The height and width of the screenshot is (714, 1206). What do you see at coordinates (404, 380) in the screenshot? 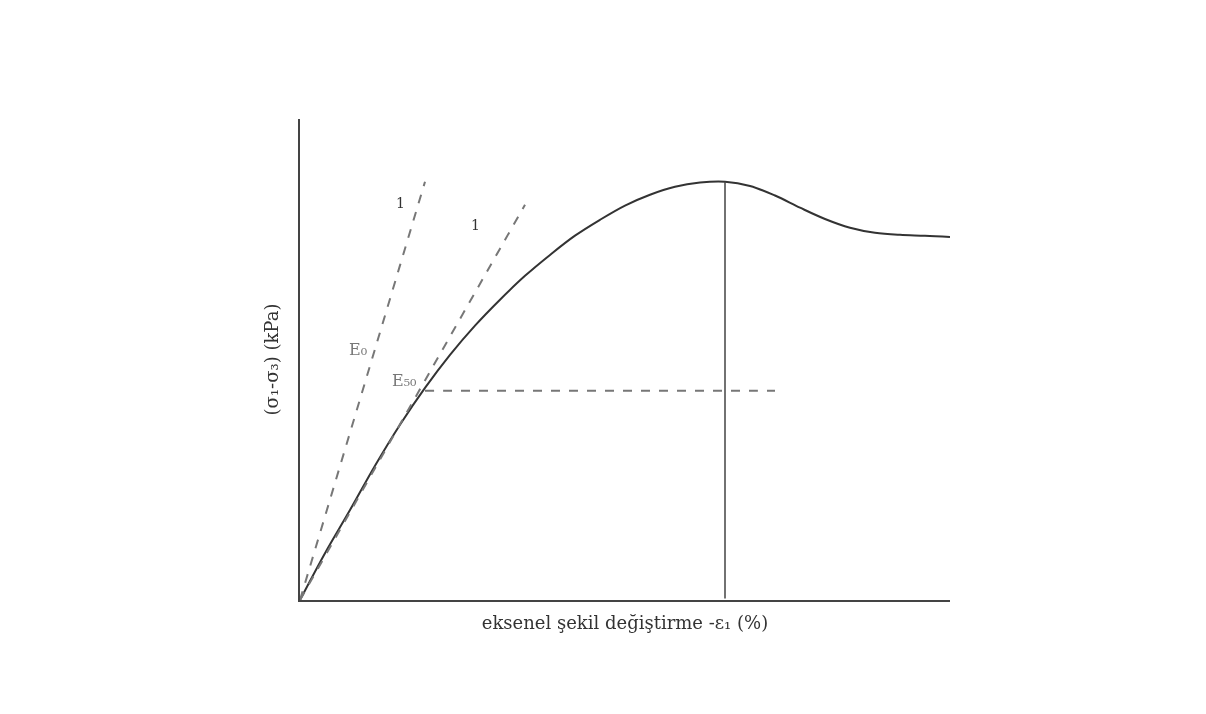
I see `series-label: E₅₀` at bounding box center [404, 380].